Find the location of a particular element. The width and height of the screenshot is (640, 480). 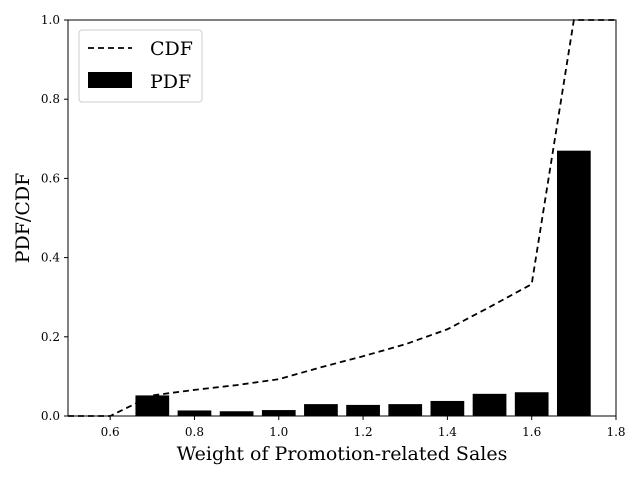

x-axis-ticks: 0.6 0.8 1.0 1.2 1.4 1.6 1.8 is located at coordinates (363, 427).